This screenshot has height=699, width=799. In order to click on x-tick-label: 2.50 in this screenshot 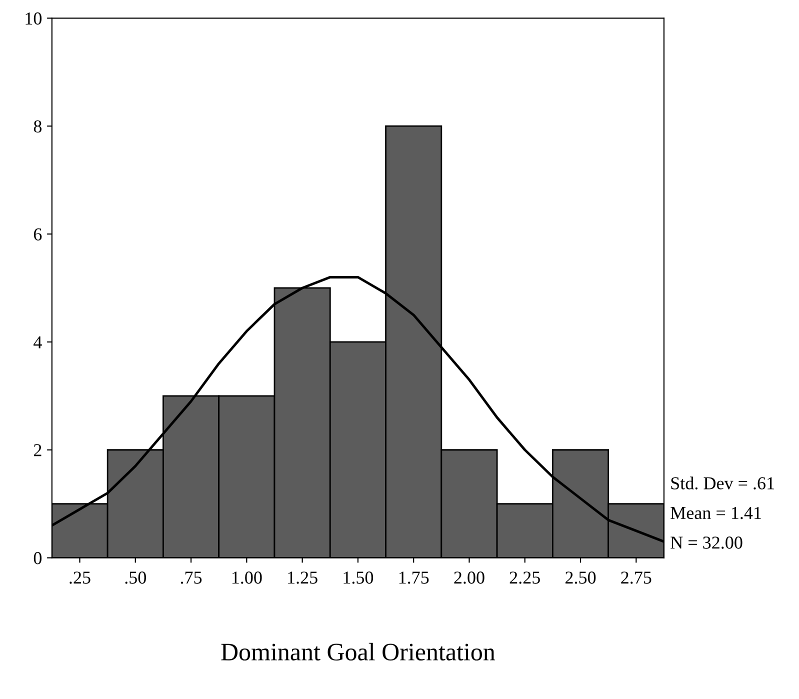, I will do `click(581, 578)`.